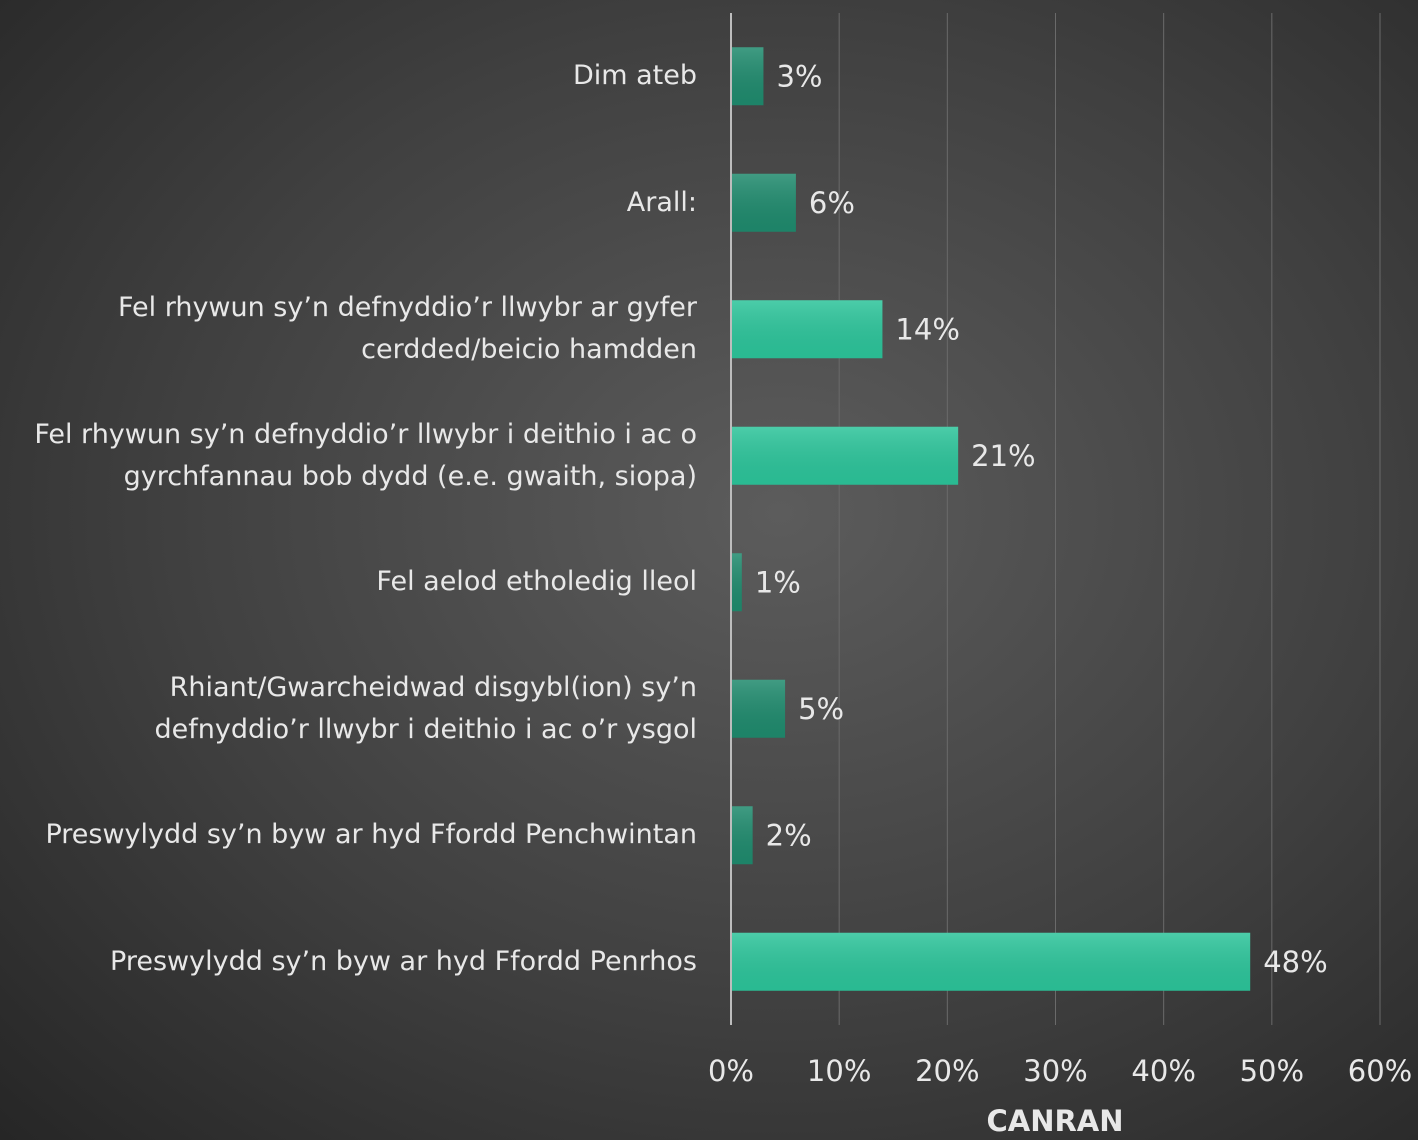  What do you see at coordinates (839, 1071) in the screenshot?
I see `x-tick-label: 10%` at bounding box center [839, 1071].